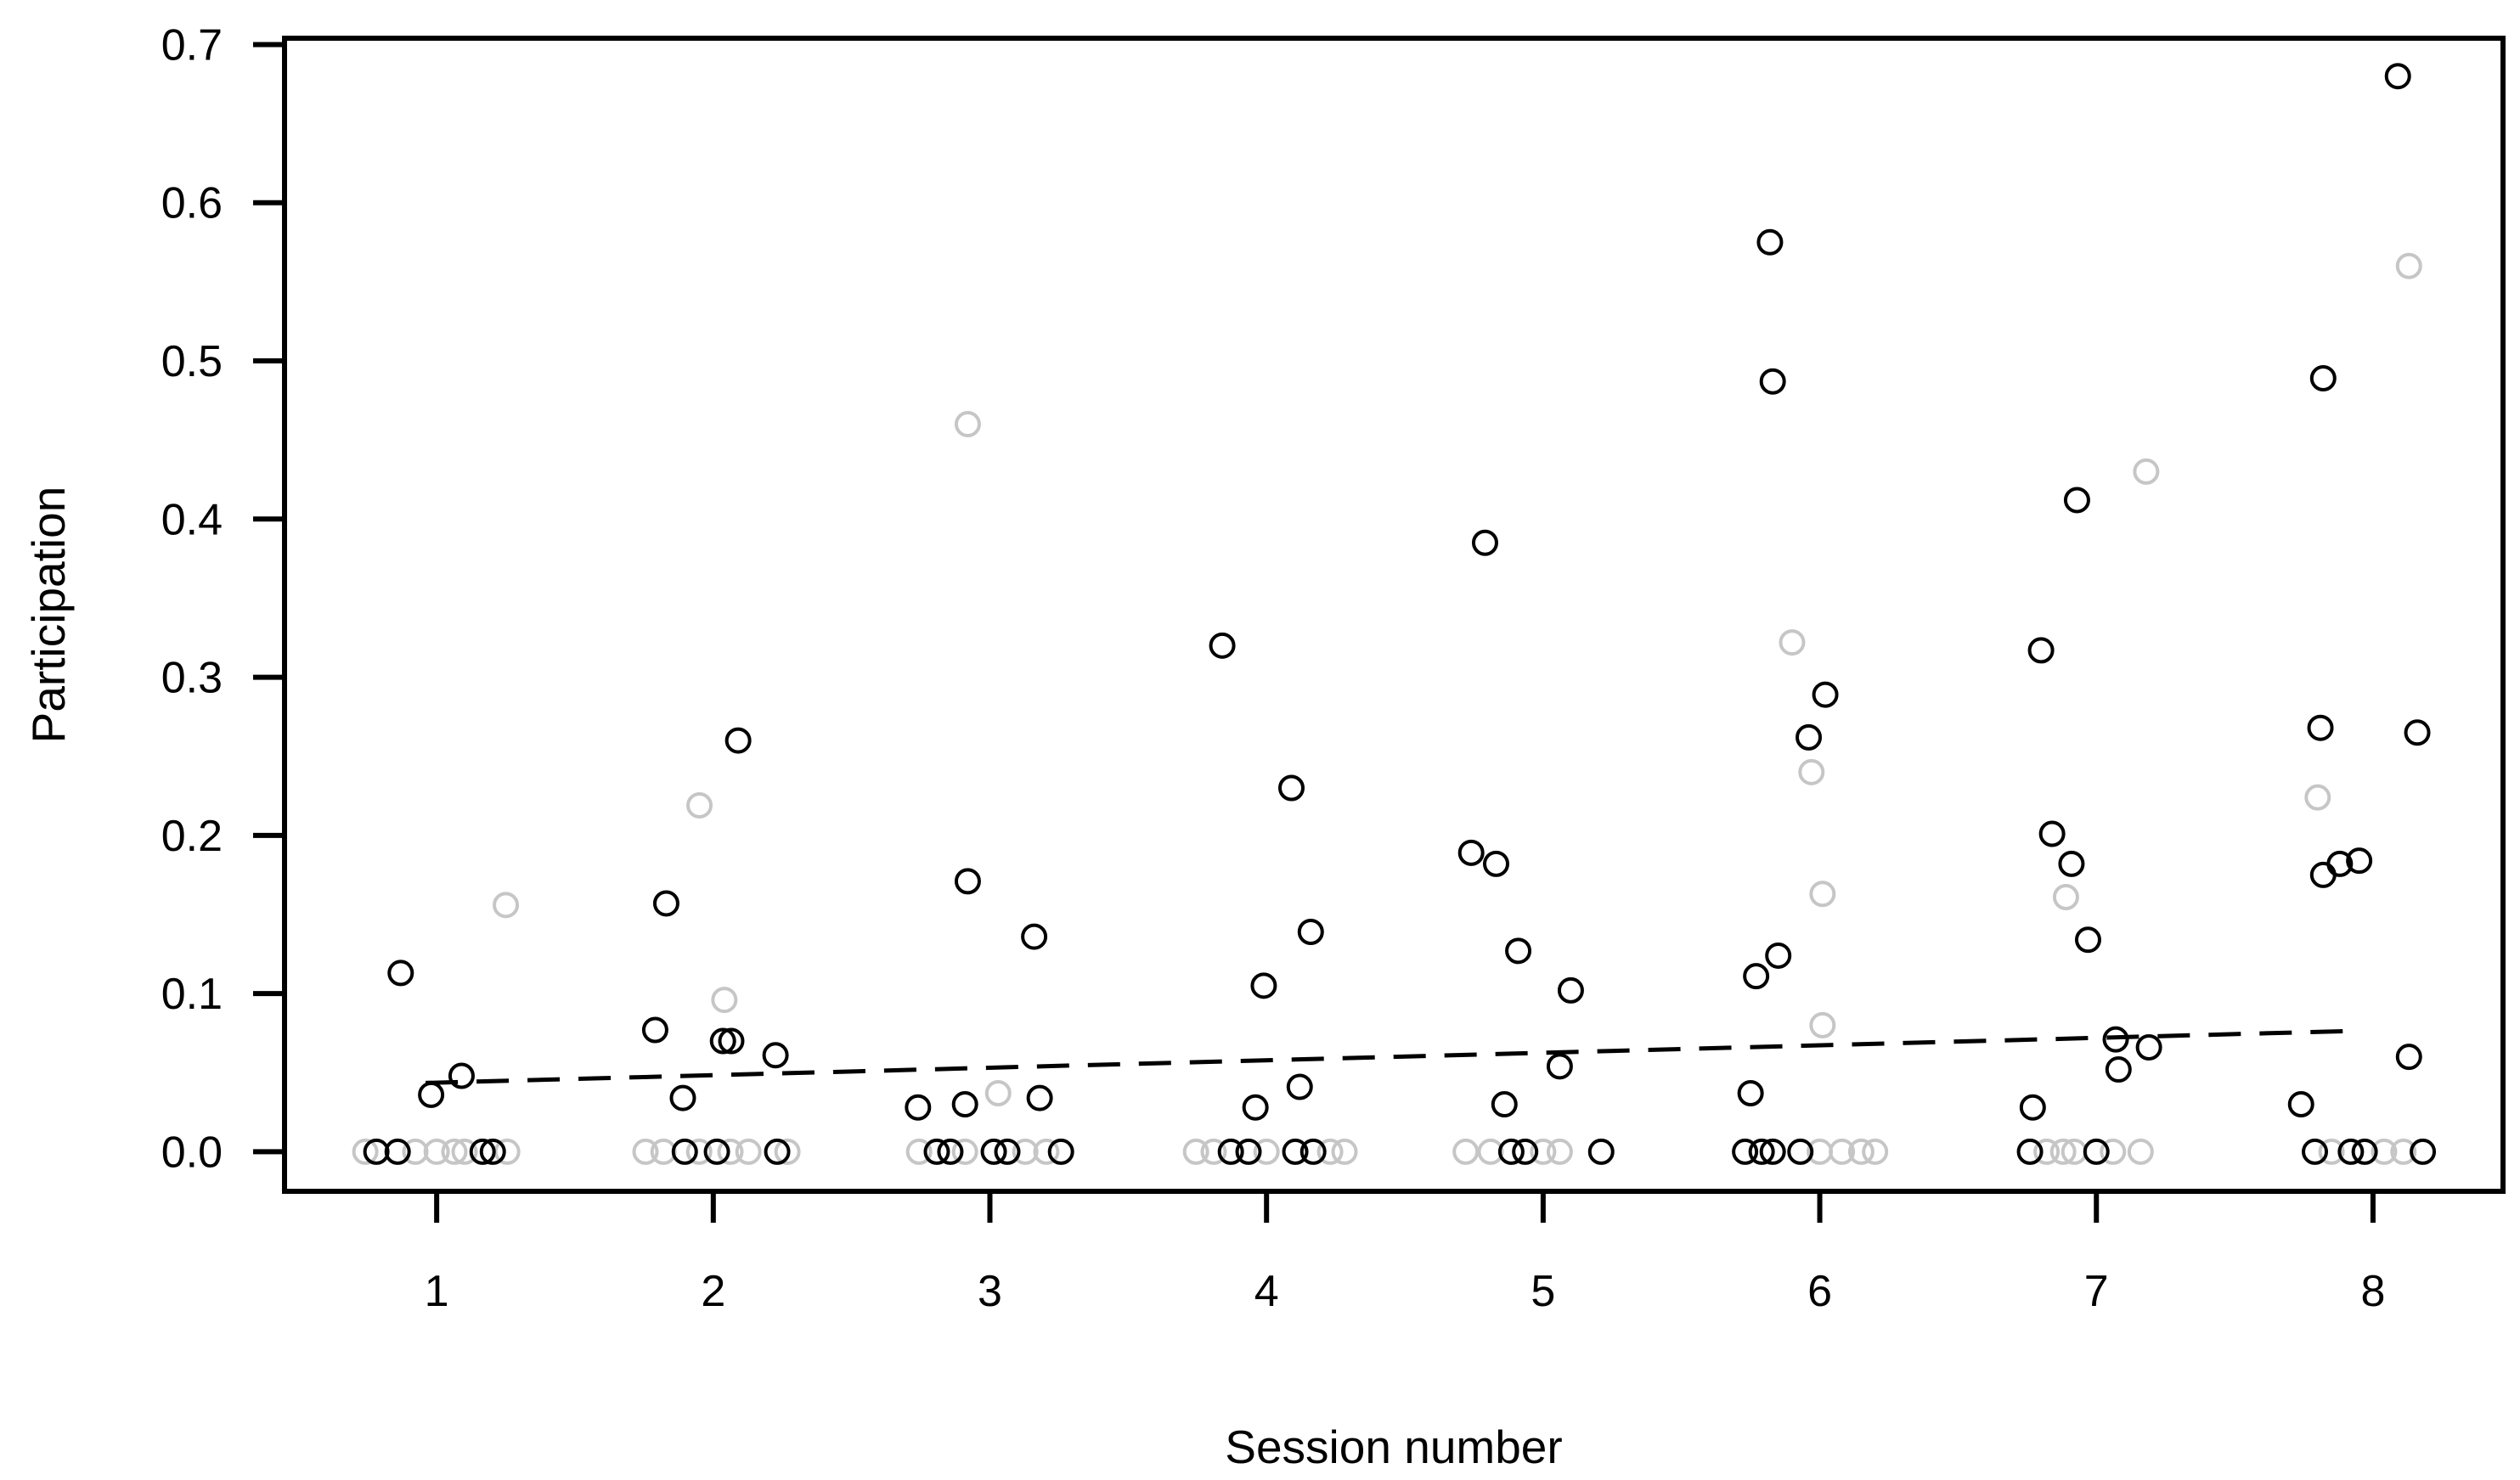  What do you see at coordinates (192, 994) in the screenshot?
I see `y-tick-label: 0.1` at bounding box center [192, 994].